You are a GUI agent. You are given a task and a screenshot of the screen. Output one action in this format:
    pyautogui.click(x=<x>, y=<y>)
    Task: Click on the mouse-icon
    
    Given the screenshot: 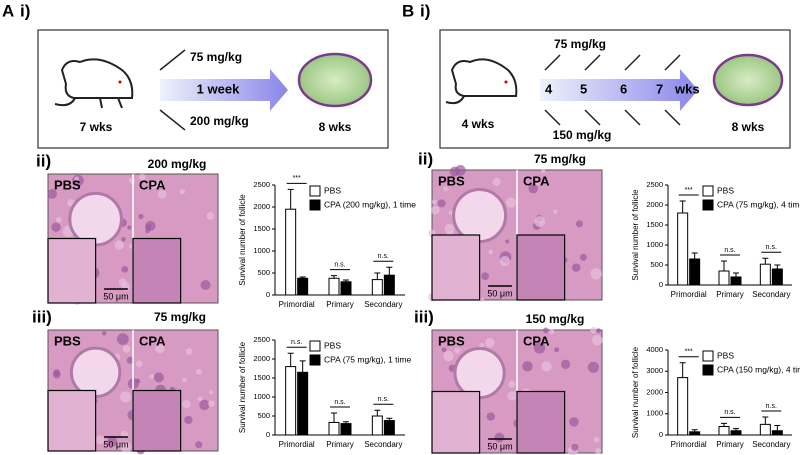 What is the action you would take?
    pyautogui.click(x=94, y=83)
    